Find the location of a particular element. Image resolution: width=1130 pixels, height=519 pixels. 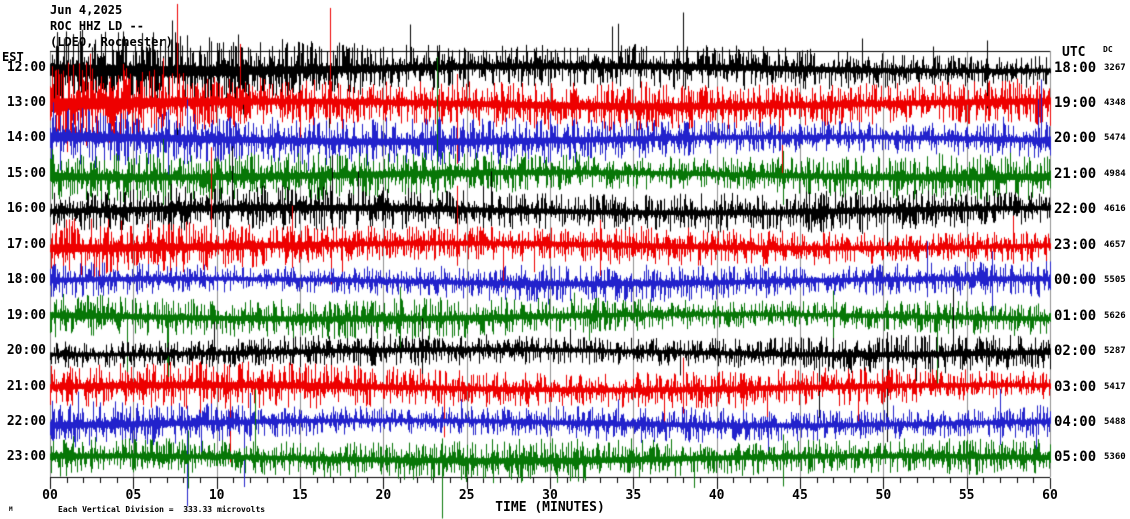

est-column-header: EST is located at coordinates (13, 57).